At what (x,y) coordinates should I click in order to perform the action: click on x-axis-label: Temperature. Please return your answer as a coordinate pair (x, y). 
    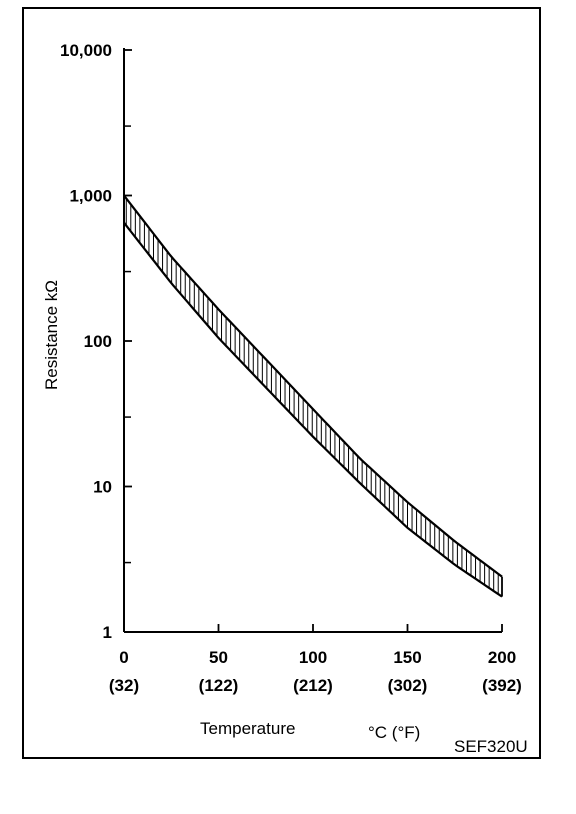
    Looking at the image, I should click on (247, 728).